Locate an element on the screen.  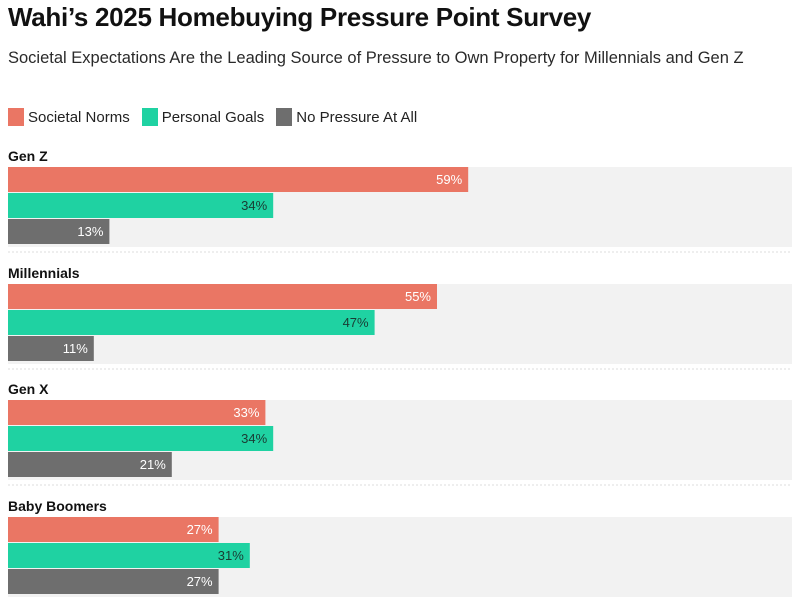
bar-gen-x-personal-goals is located at coordinates (141, 438).